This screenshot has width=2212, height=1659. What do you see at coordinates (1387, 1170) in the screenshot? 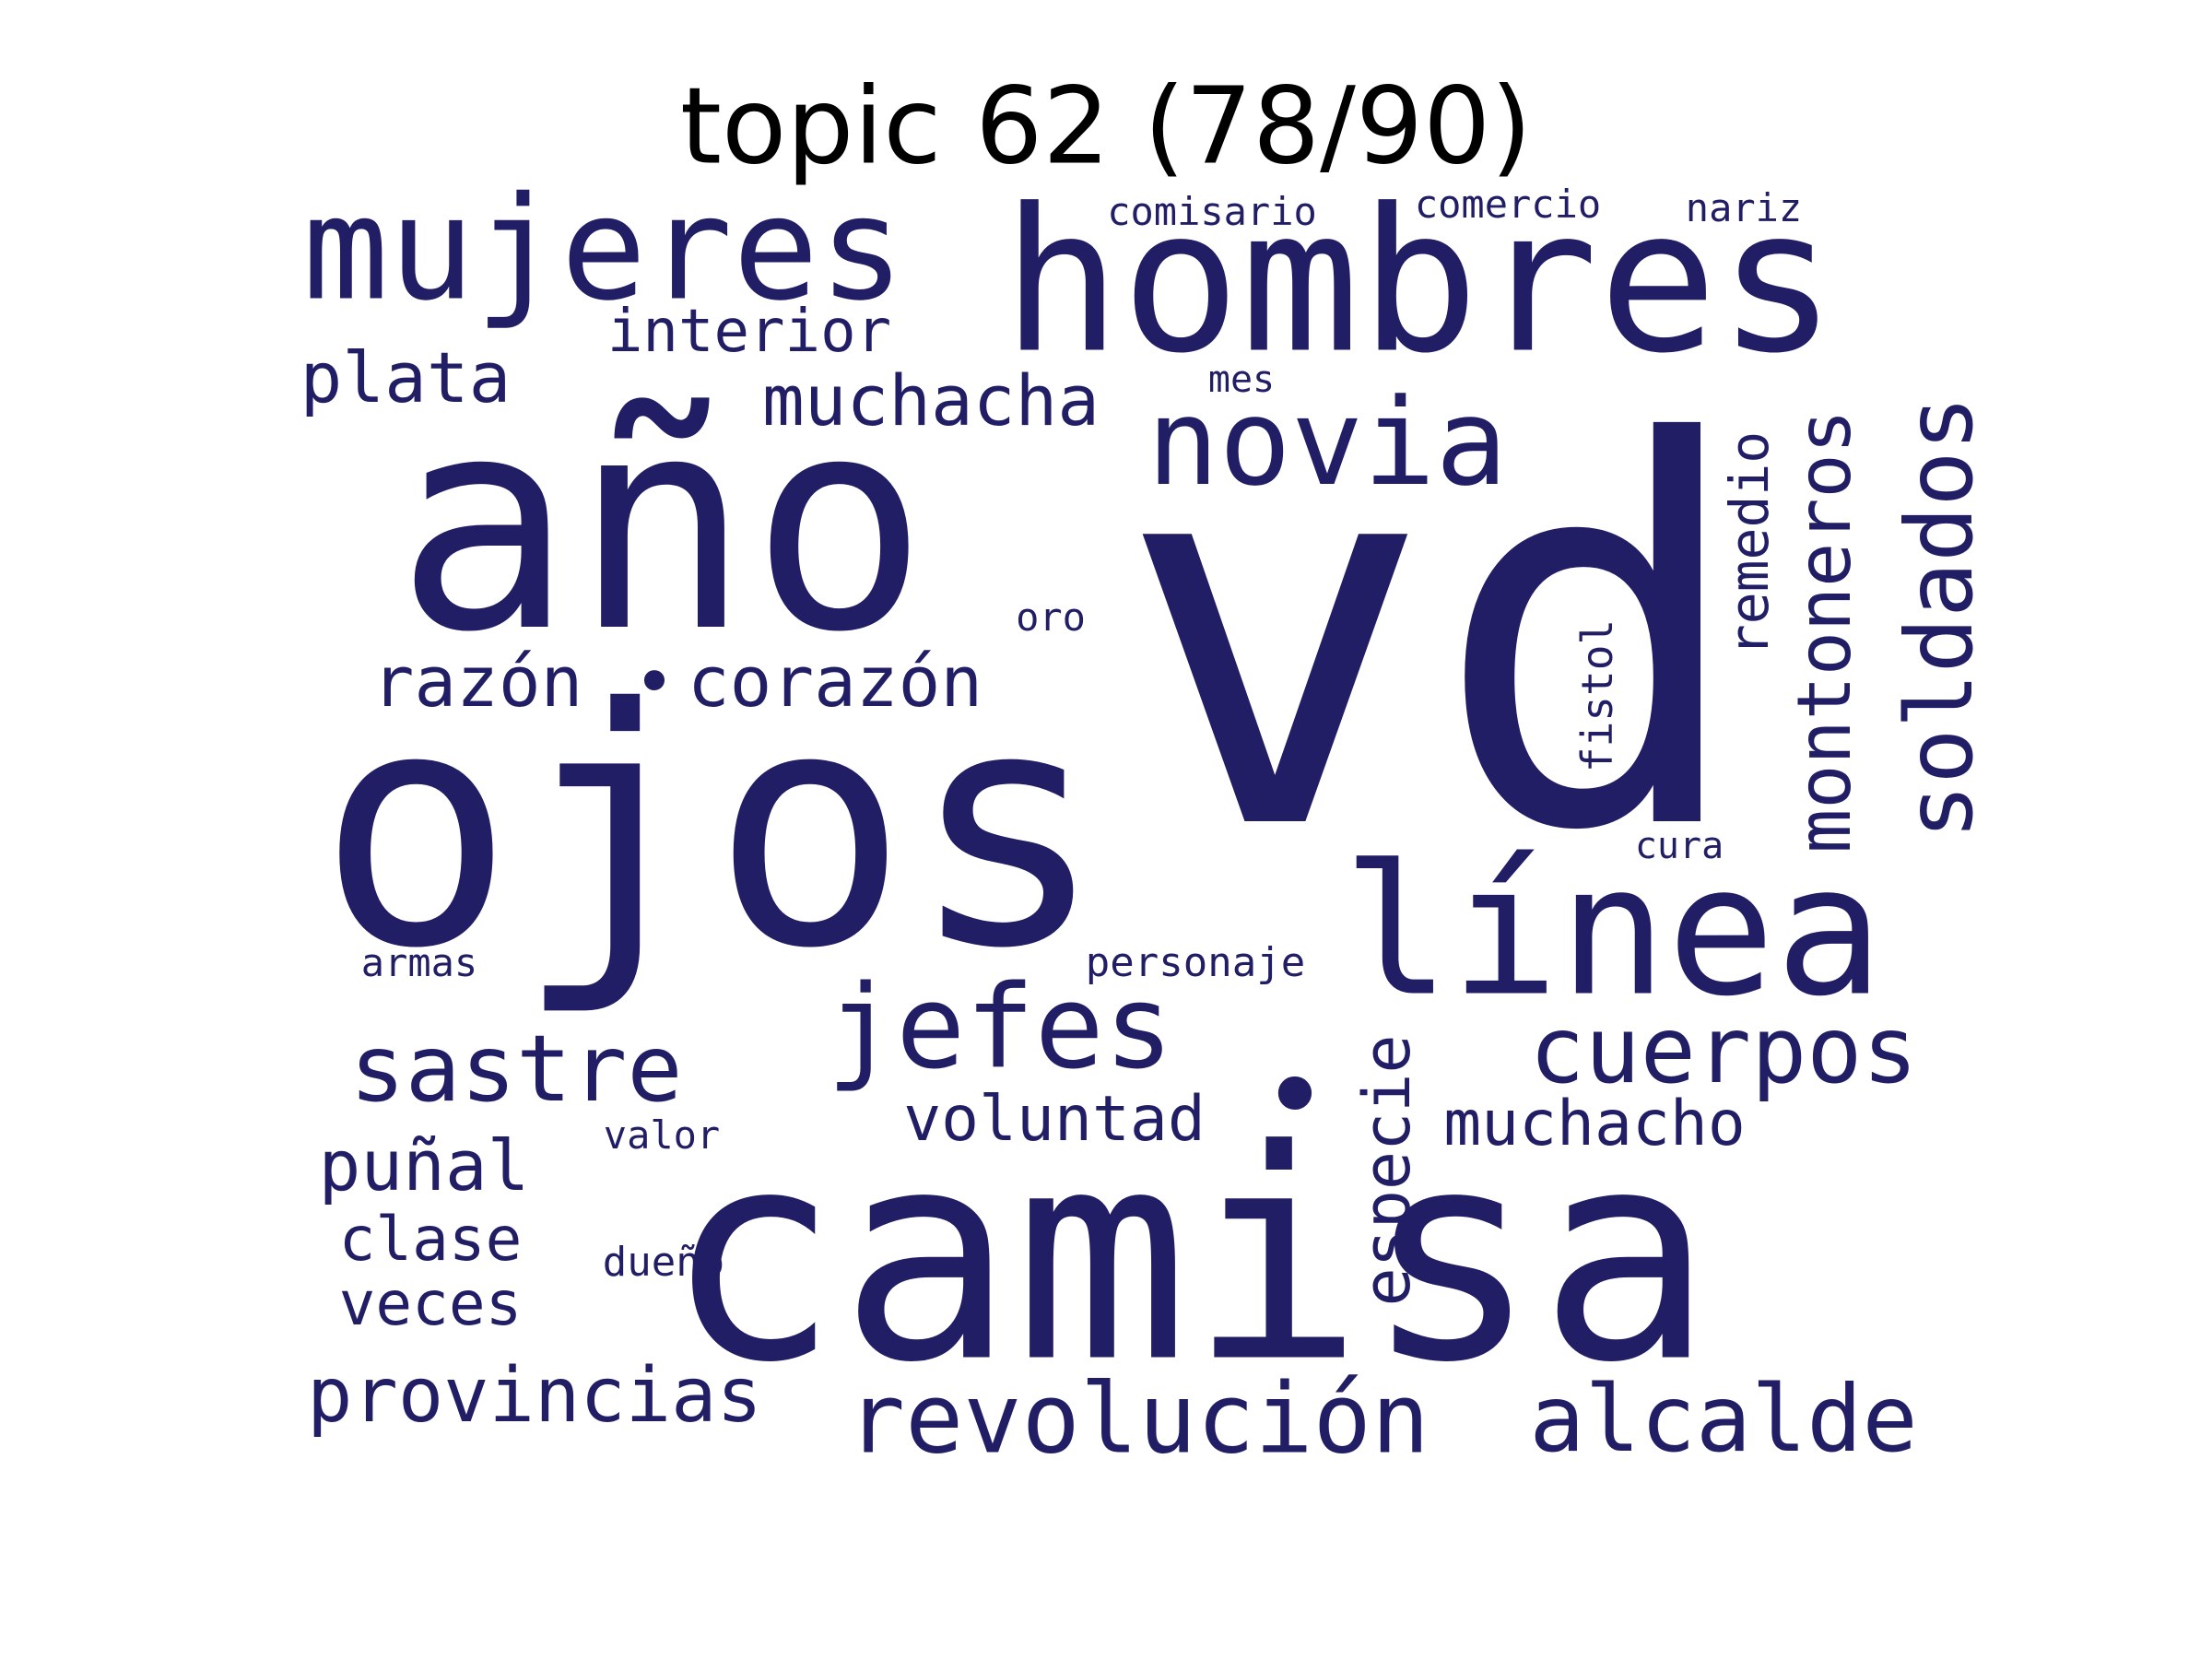
I see `cloud-word-especie: especie` at bounding box center [1387, 1170].